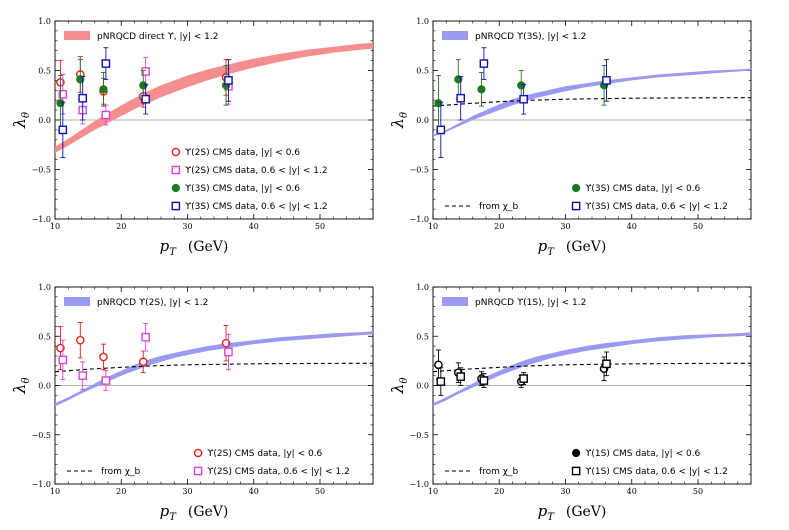 This screenshot has height=530, width=789. Describe the element at coordinates (157, 37) in the screenshot. I see `band-legend-label: pNRQCD direct ϒ, |y| < 1.2` at that location.